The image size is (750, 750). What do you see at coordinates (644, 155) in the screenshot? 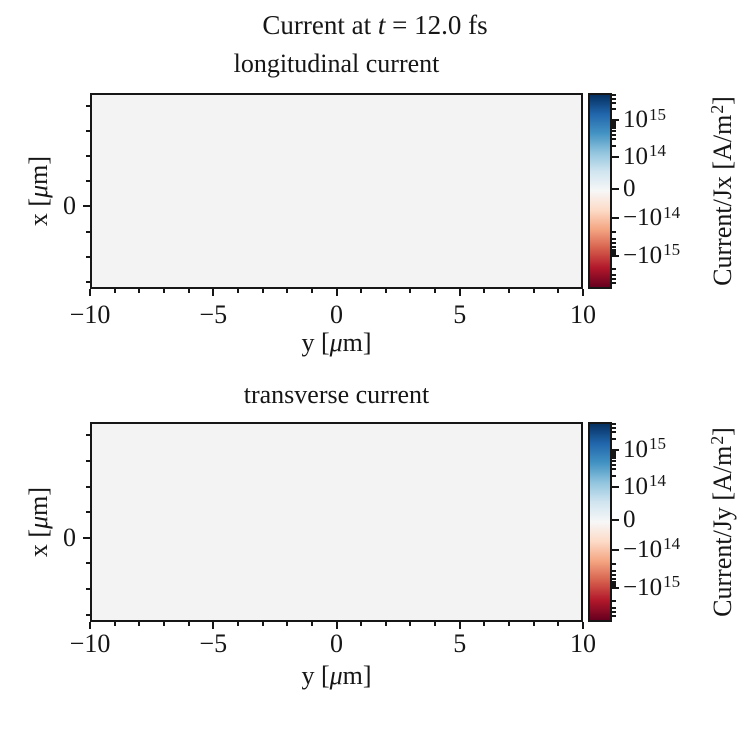
I see `colorbar-tick-label-longitudinal: 1014` at bounding box center [644, 155].